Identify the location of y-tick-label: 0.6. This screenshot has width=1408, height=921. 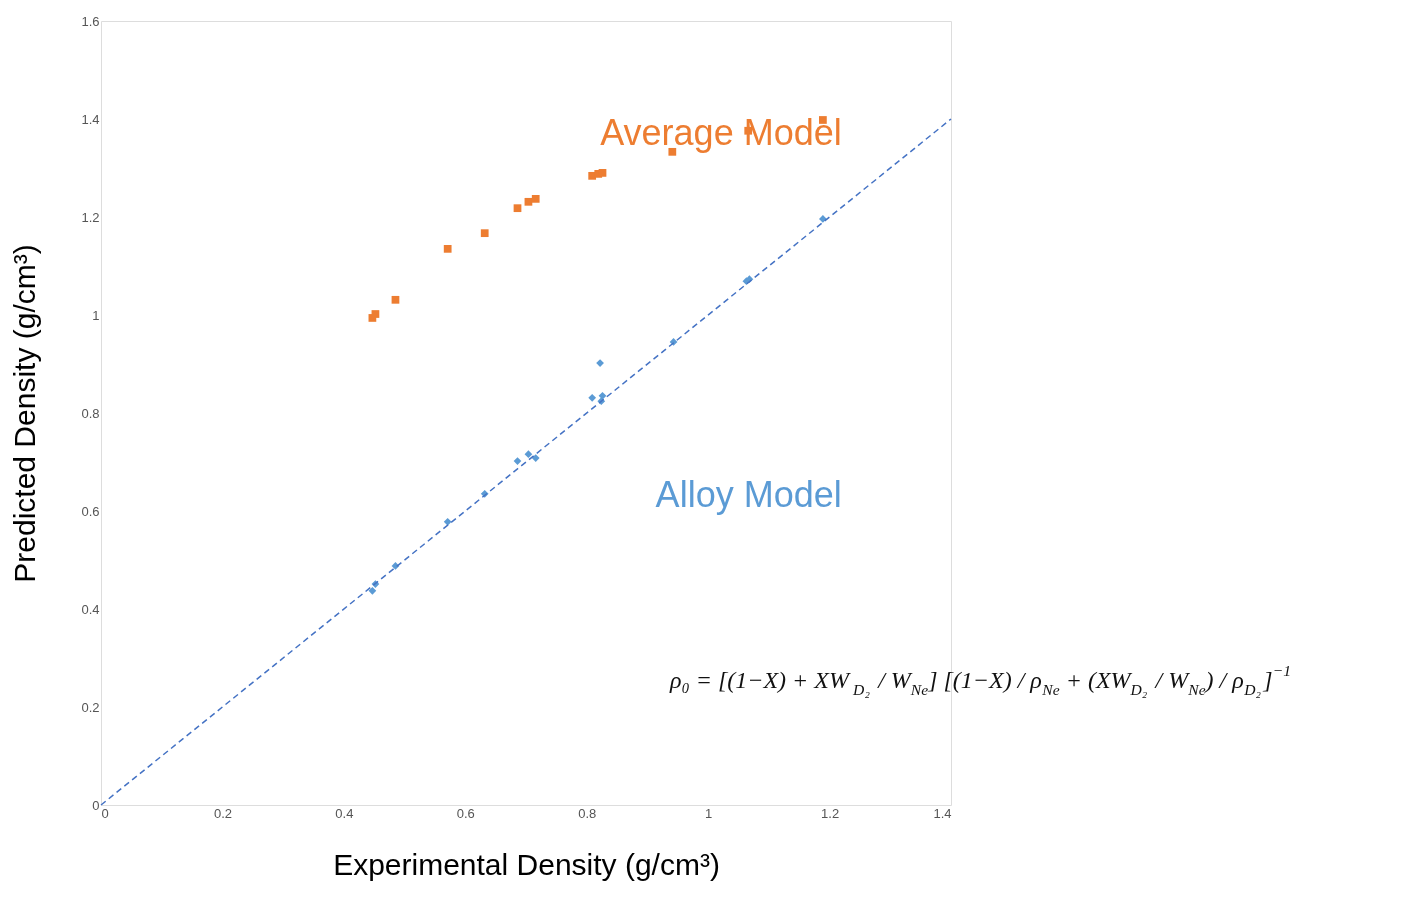
(90, 511).